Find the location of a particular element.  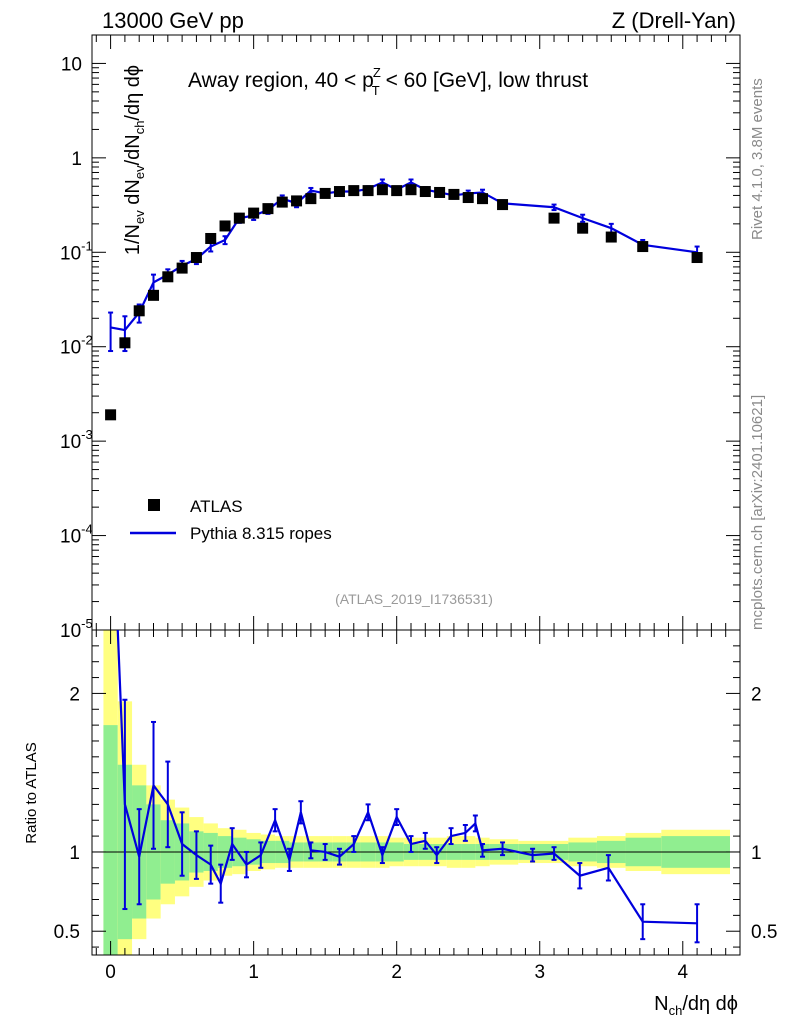

main-ytick-label: 10⁻² is located at coordinates (76, 346).